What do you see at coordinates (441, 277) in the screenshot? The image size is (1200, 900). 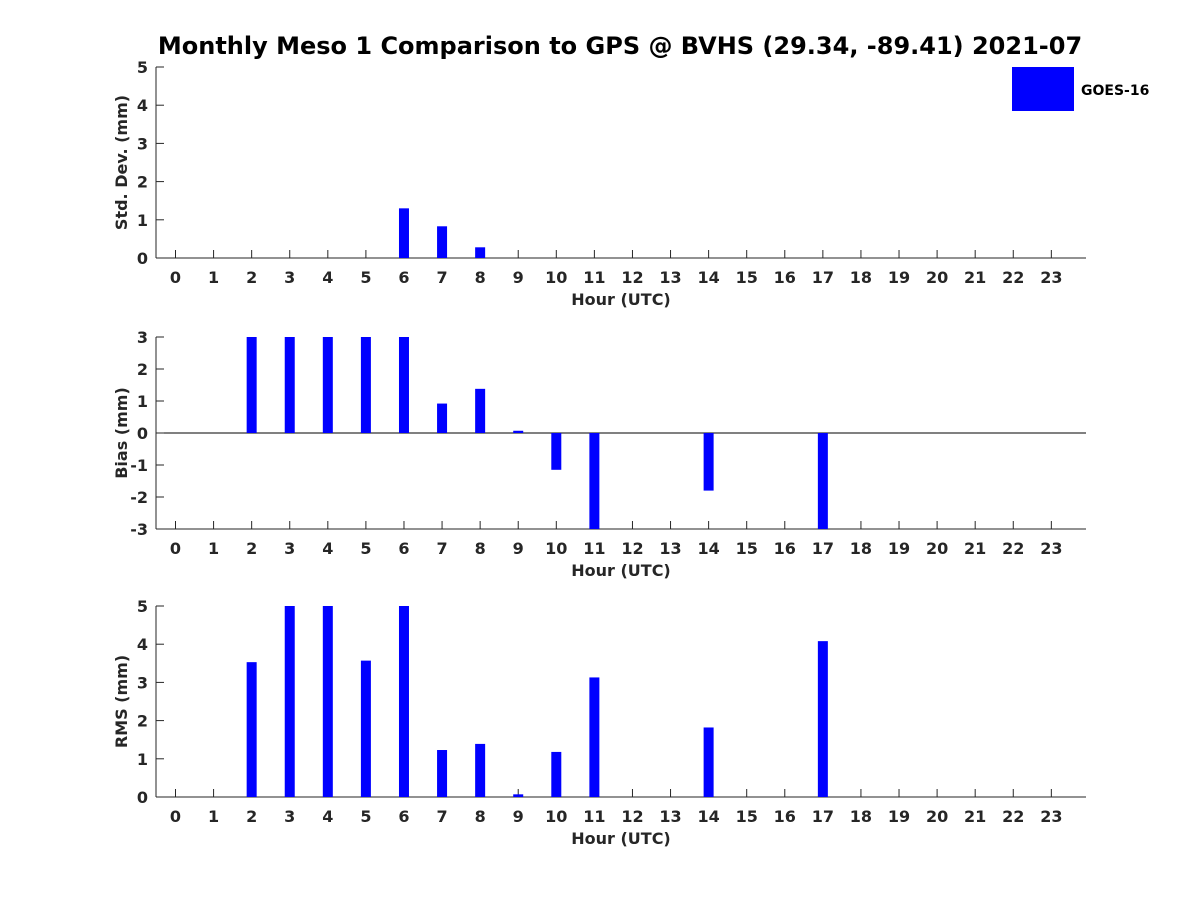 I see `x-tick-label-std: 7` at bounding box center [441, 277].